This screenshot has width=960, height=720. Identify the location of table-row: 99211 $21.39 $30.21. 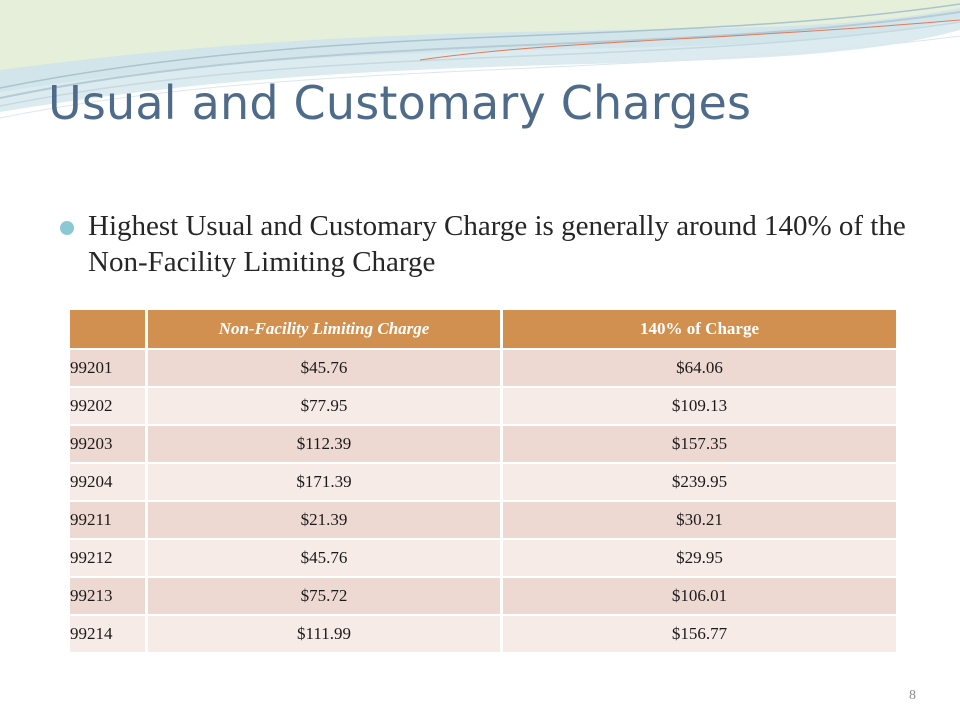
(483, 520).